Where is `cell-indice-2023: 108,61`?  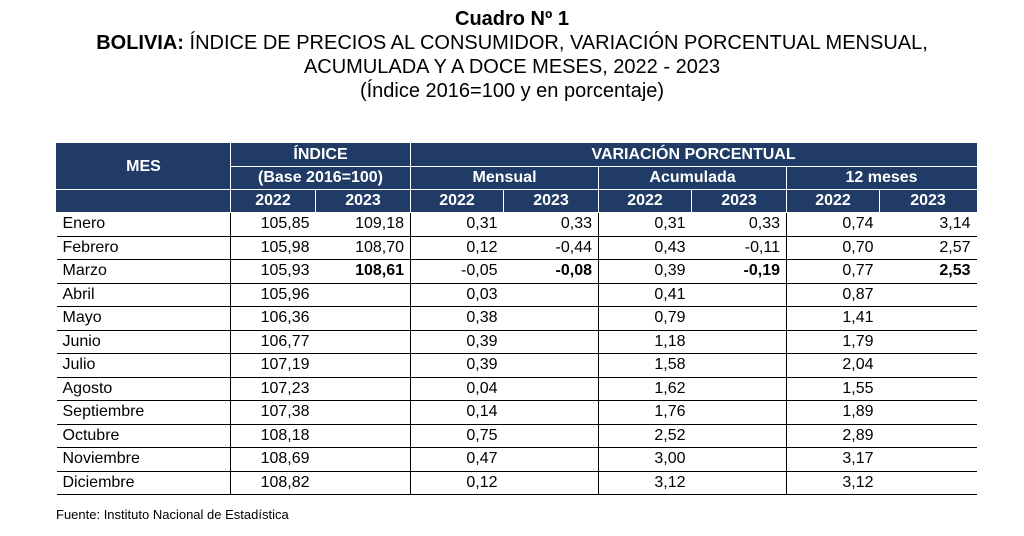 cell-indice-2023: 108,61 is located at coordinates (363, 271).